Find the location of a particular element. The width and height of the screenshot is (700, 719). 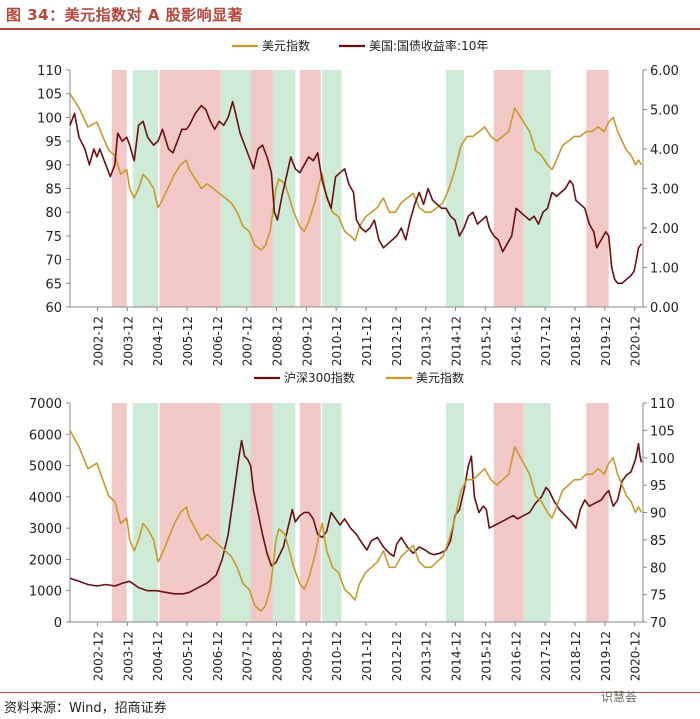

right-tick-label-5: 95 is located at coordinates (658, 486).